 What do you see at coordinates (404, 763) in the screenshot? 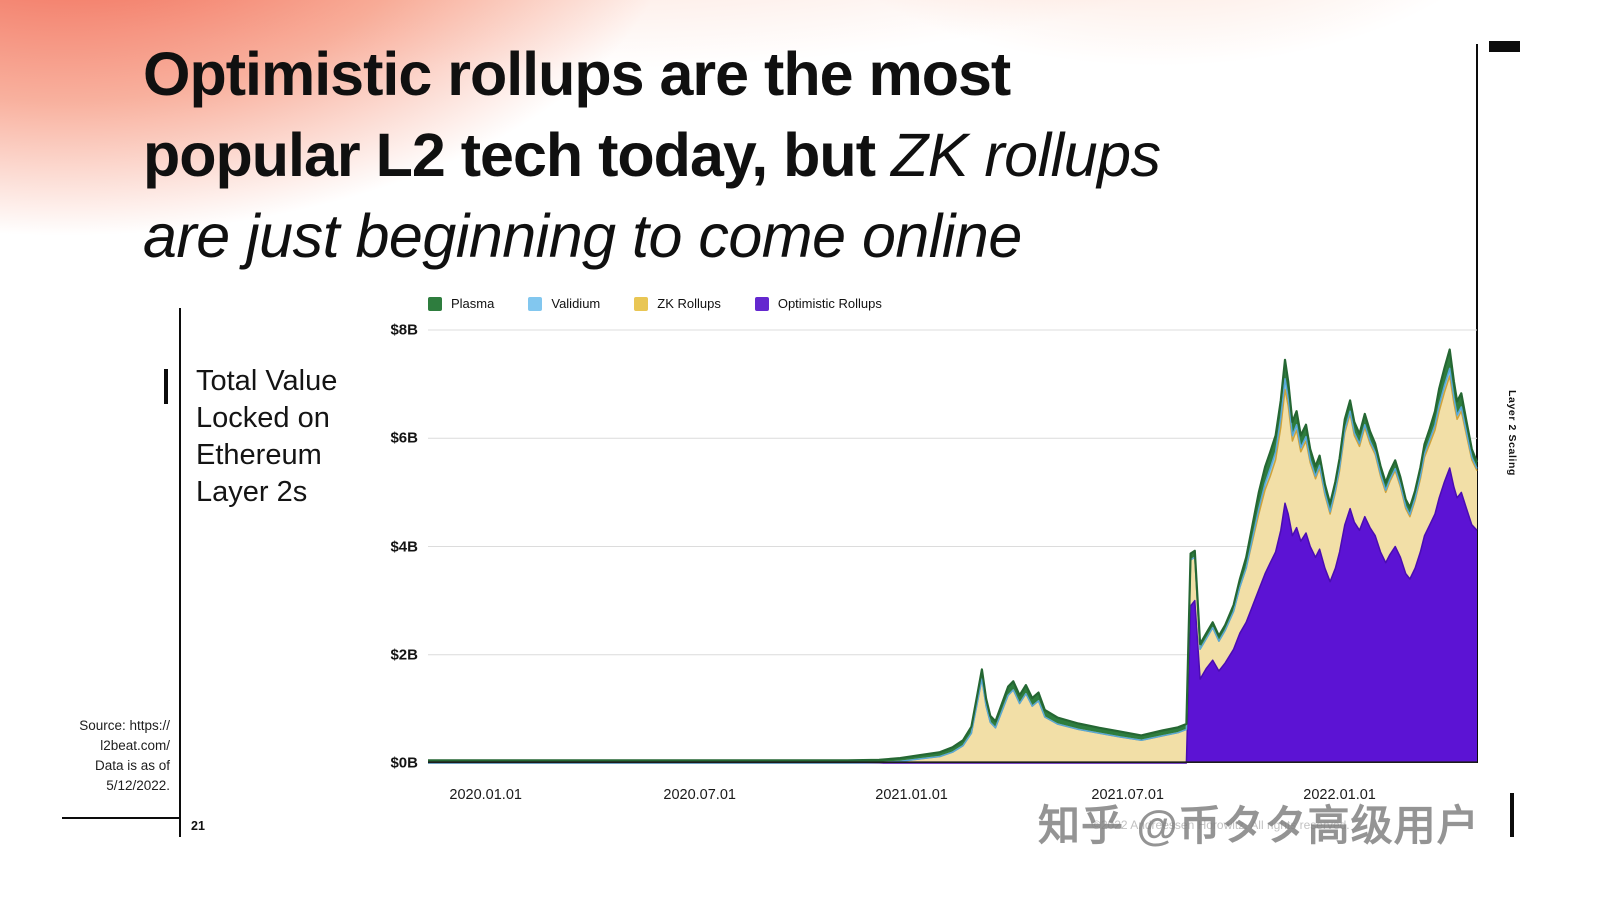
I see `y-axis-label: $0B` at bounding box center [404, 763].